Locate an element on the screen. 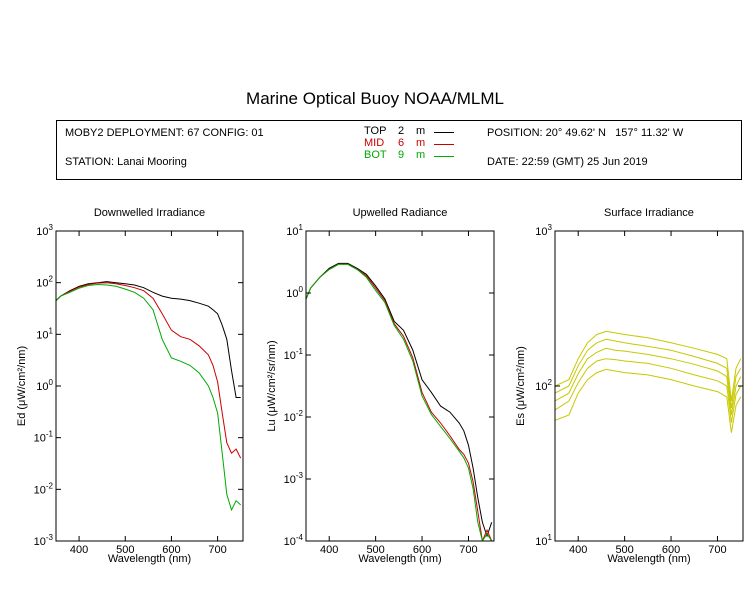  chart-title: Downwelled Irradiance is located at coordinates (149, 213).